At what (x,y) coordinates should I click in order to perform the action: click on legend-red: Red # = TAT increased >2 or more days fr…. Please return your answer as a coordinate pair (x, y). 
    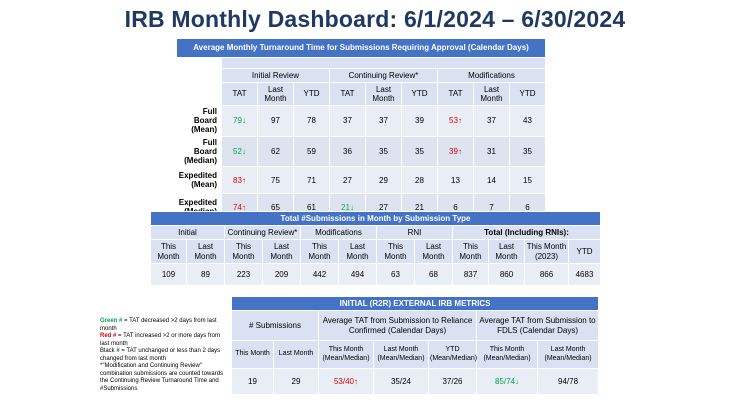
    Looking at the image, I should click on (160, 340).